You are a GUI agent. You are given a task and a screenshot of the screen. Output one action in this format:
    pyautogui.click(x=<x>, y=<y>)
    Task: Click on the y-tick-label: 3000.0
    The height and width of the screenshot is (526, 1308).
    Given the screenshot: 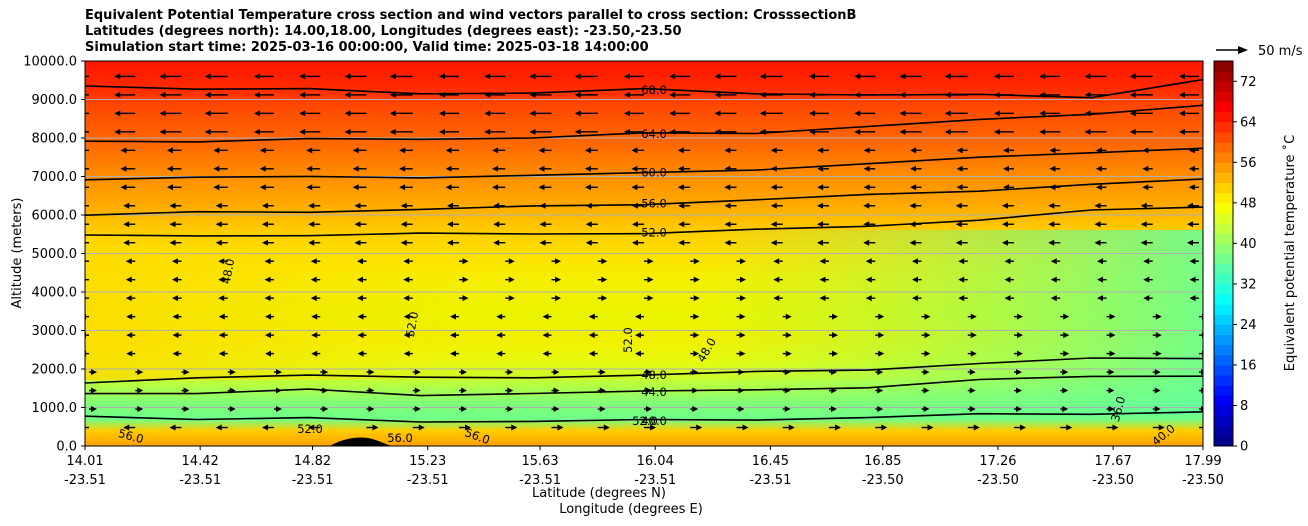 What is the action you would take?
    pyautogui.click(x=55, y=331)
    